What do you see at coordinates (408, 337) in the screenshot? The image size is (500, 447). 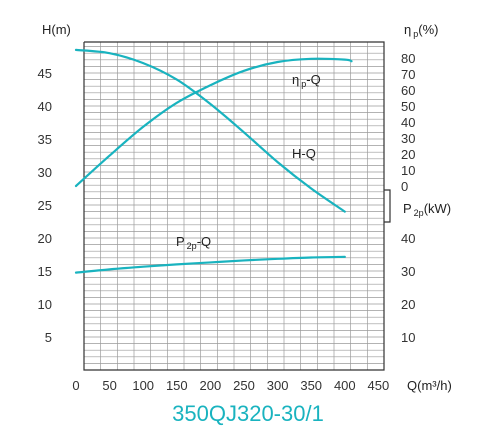 I see `power-tick-label: 10` at bounding box center [408, 337].